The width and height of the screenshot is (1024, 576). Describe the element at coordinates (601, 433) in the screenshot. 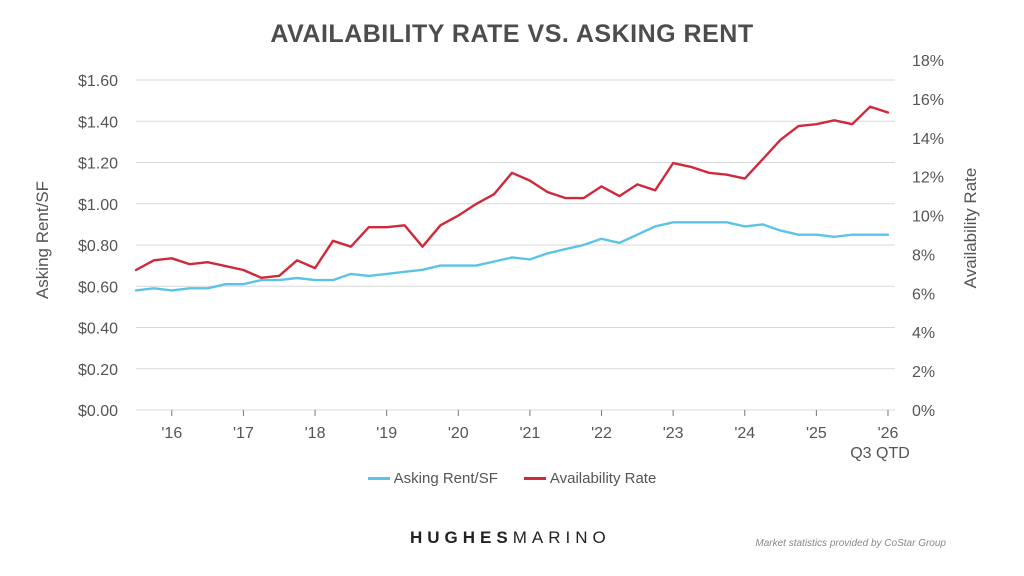

I see `x-tick-label: '22` at that location.